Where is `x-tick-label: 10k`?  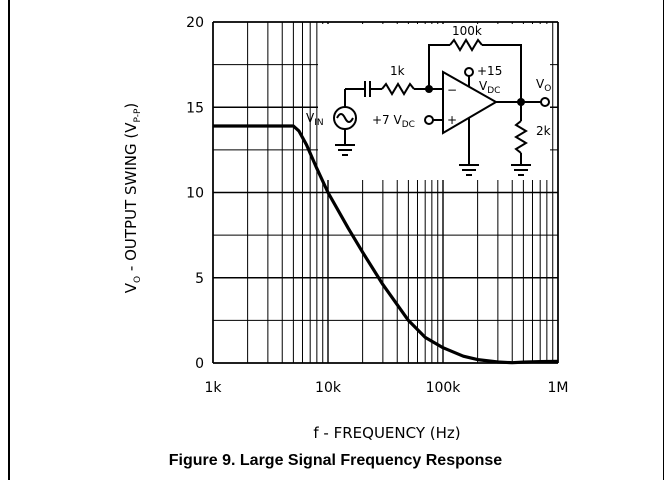 x-tick-label: 10k is located at coordinates (328, 388).